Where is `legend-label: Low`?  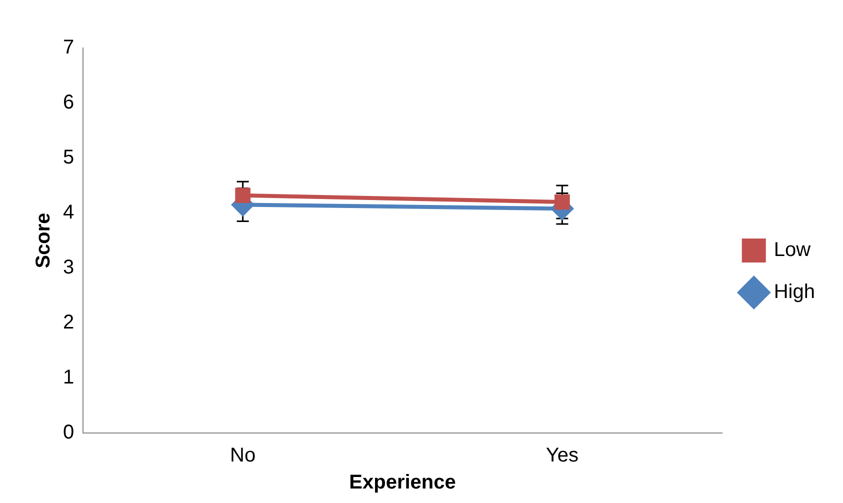 legend-label: Low is located at coordinates (793, 250).